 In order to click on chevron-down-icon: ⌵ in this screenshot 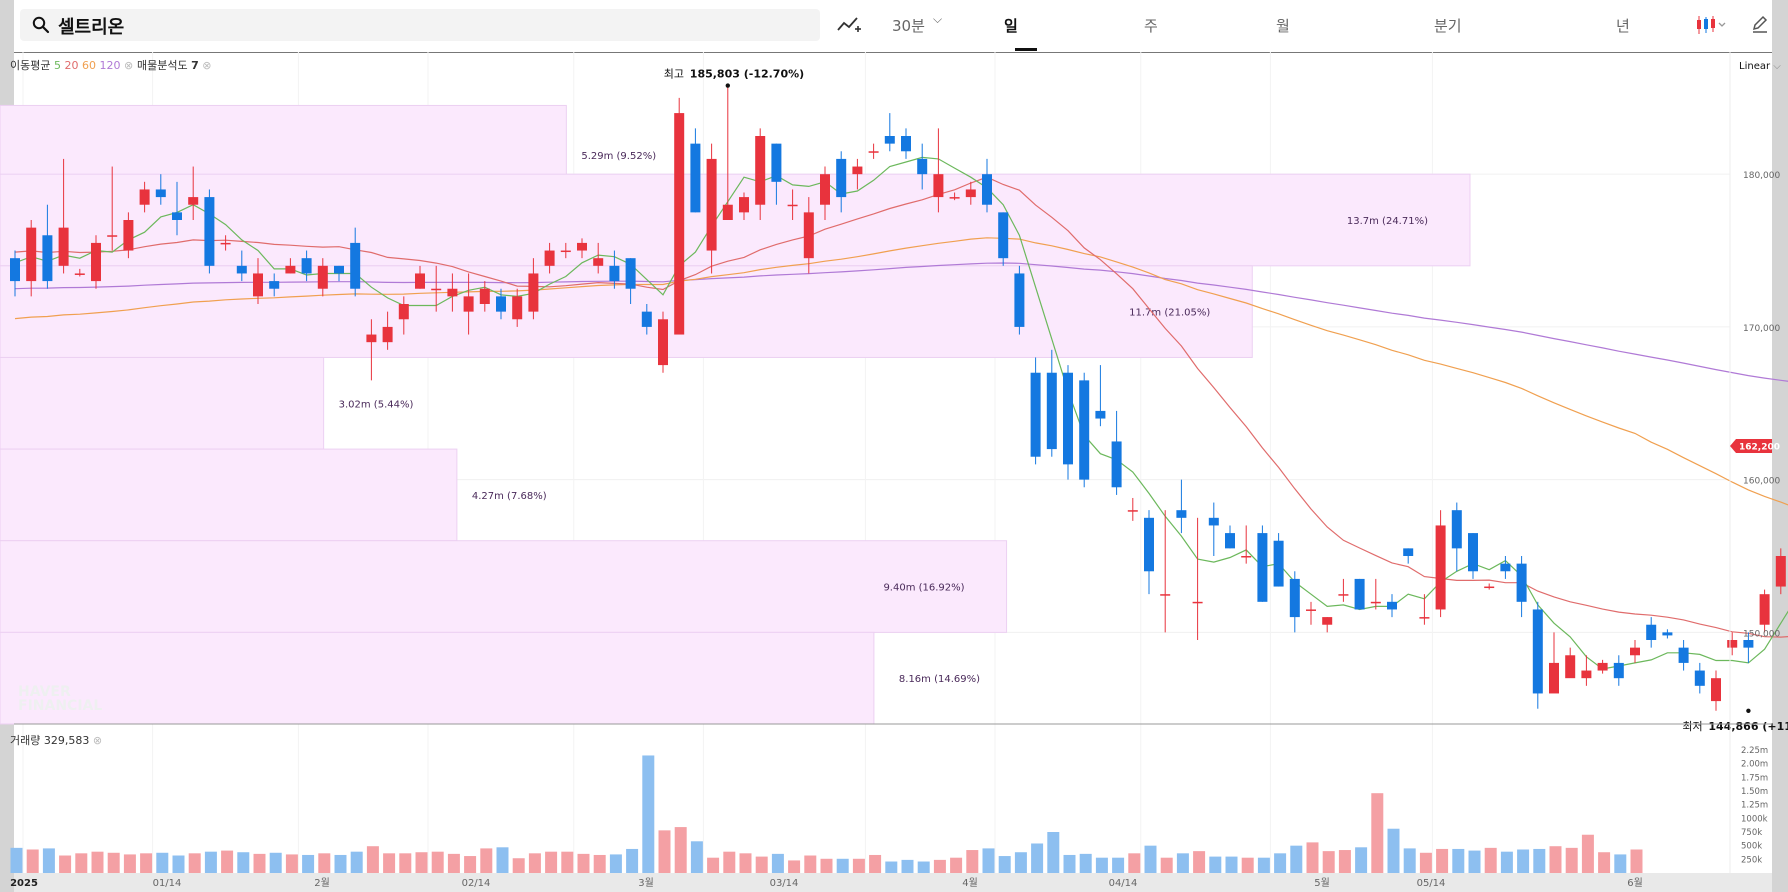, I will do `click(938, 19)`.